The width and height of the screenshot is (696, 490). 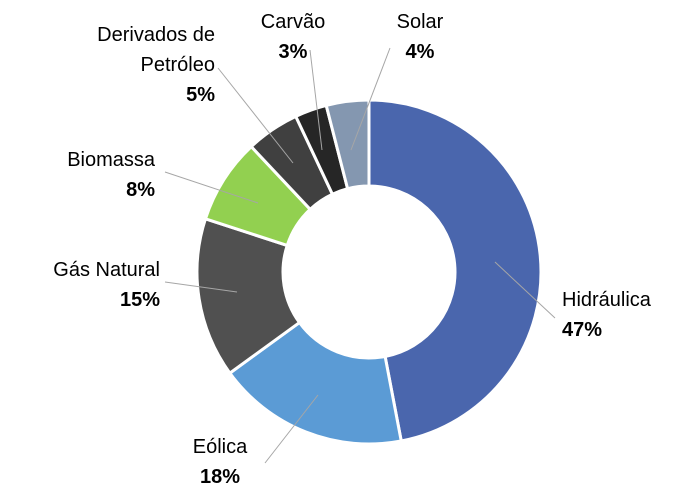 What do you see at coordinates (627, 315) in the screenshot?
I see `slice-label: Hidráulica 47%` at bounding box center [627, 315].